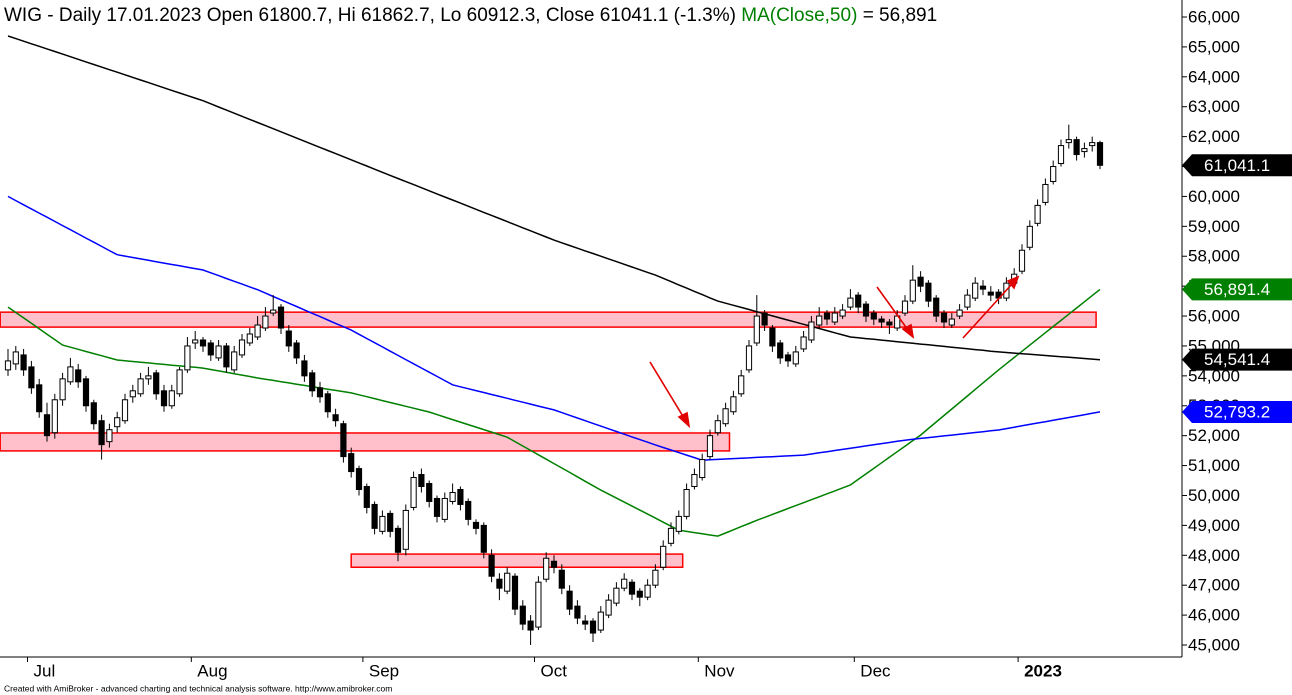 Image resolution: width=1292 pixels, height=695 pixels. I want to click on value-tag-label: 61,041.1, so click(1237, 165).